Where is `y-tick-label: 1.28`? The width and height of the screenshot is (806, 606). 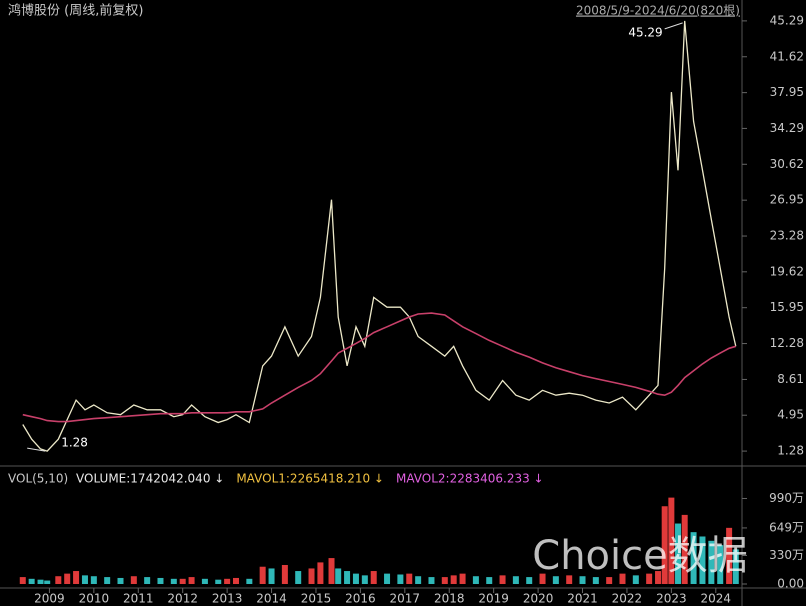
y-tick-label: 1.28 is located at coordinates (790, 451).